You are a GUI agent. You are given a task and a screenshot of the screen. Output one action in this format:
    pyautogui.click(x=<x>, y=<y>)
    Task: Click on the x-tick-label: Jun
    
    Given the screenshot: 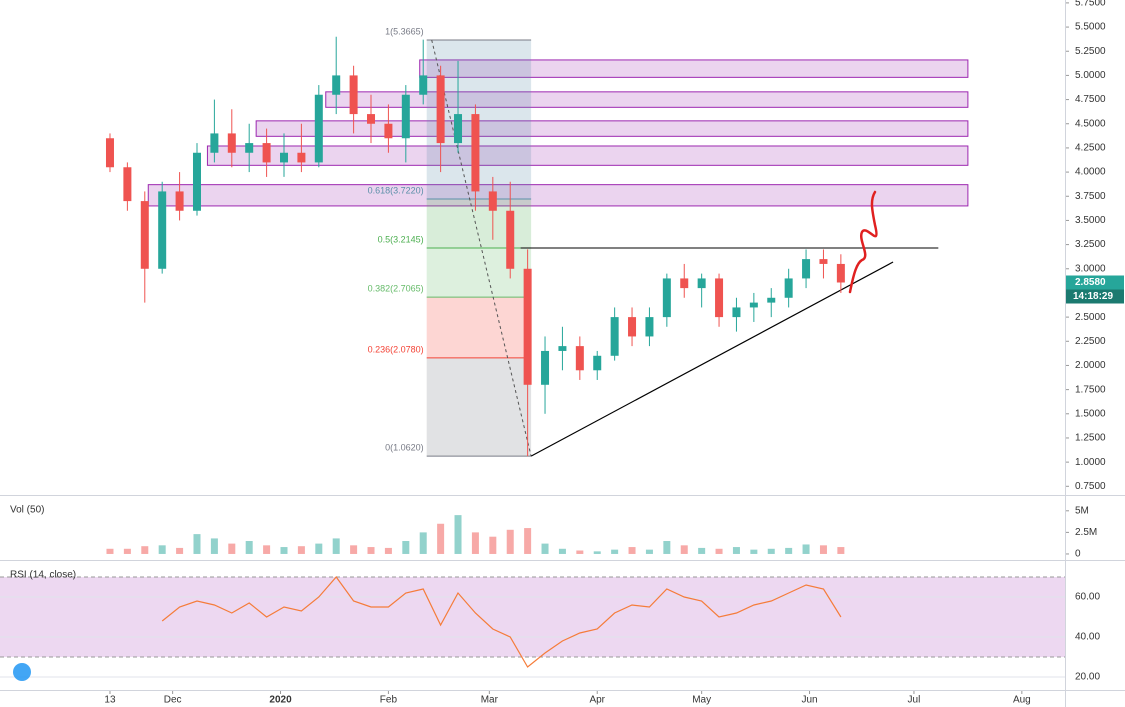 What is the action you would take?
    pyautogui.click(x=809, y=700)
    